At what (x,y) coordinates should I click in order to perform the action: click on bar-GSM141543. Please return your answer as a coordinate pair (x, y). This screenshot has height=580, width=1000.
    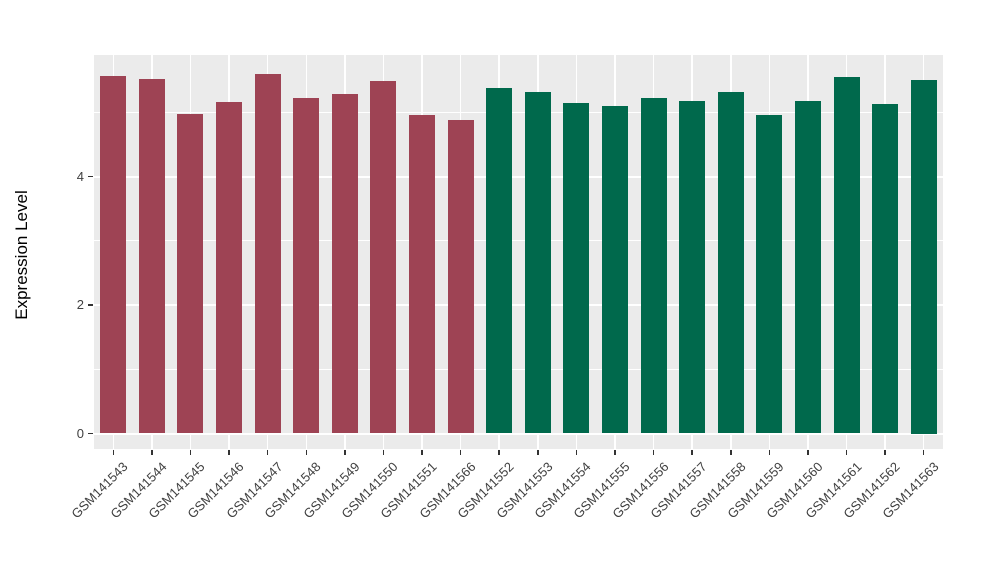
    Looking at the image, I should click on (113, 255).